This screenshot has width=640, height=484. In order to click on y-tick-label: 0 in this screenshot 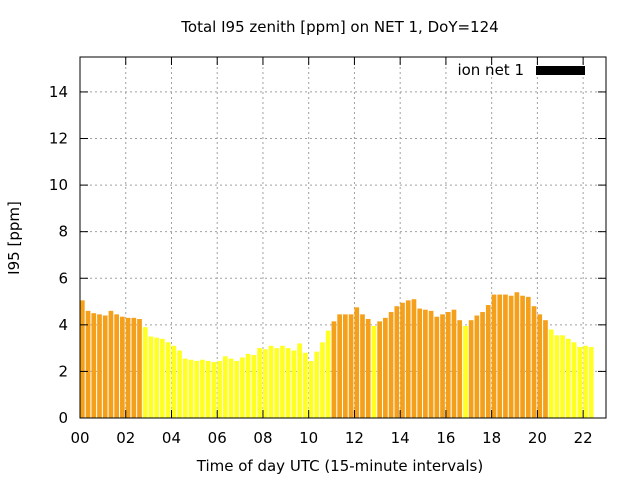, I will do `click(63, 418)`.